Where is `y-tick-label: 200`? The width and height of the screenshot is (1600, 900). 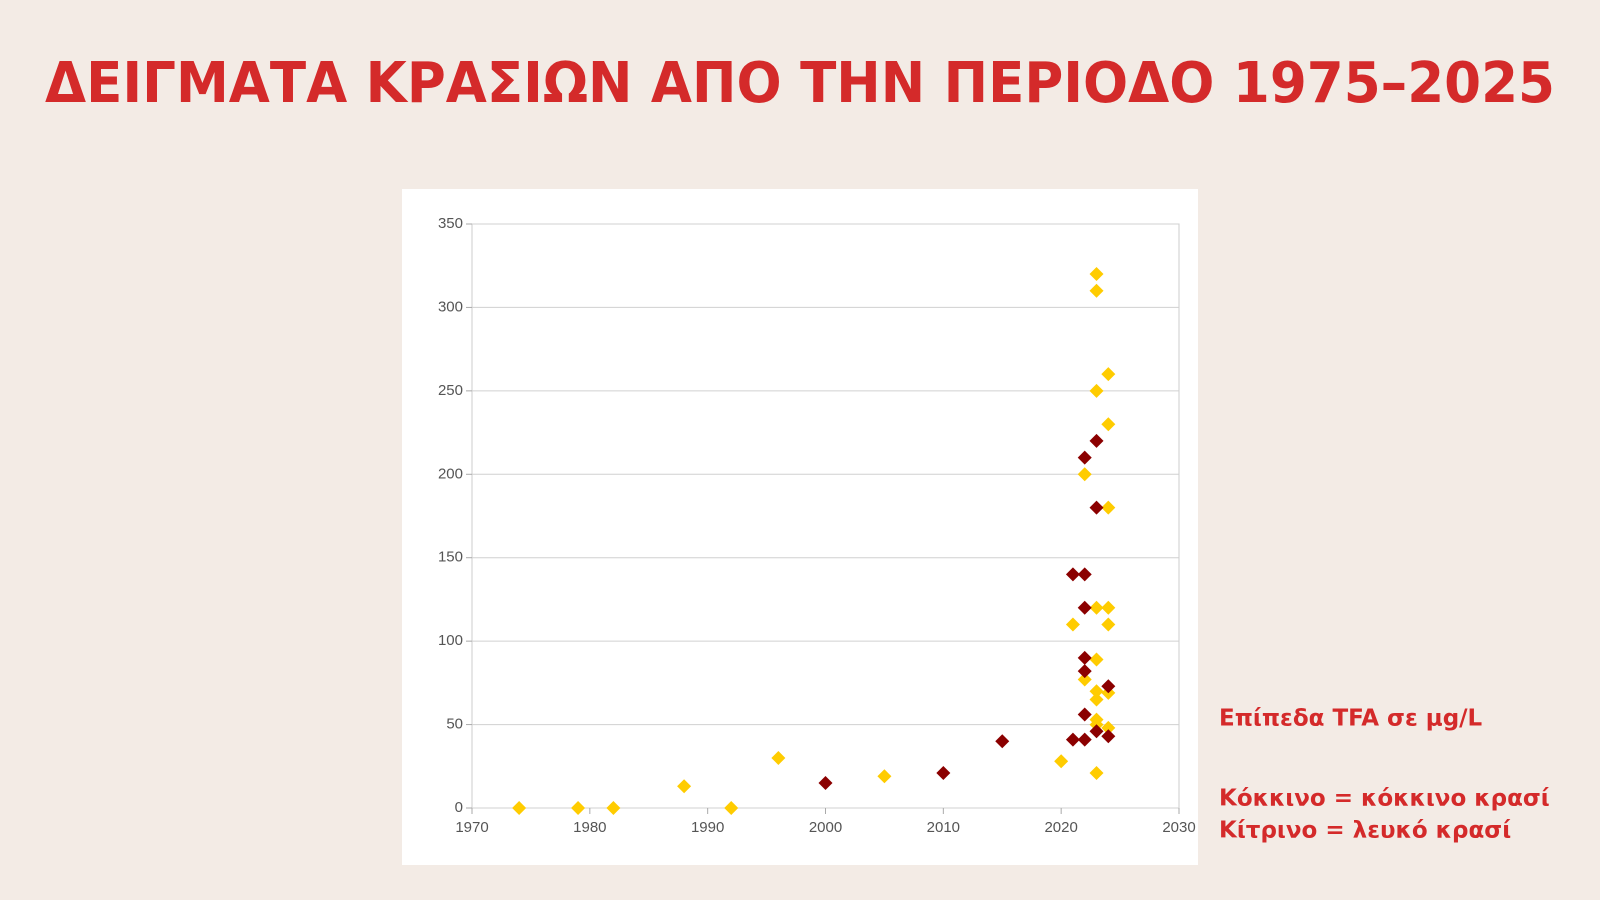
y-tick-label: 200 is located at coordinates (450, 473).